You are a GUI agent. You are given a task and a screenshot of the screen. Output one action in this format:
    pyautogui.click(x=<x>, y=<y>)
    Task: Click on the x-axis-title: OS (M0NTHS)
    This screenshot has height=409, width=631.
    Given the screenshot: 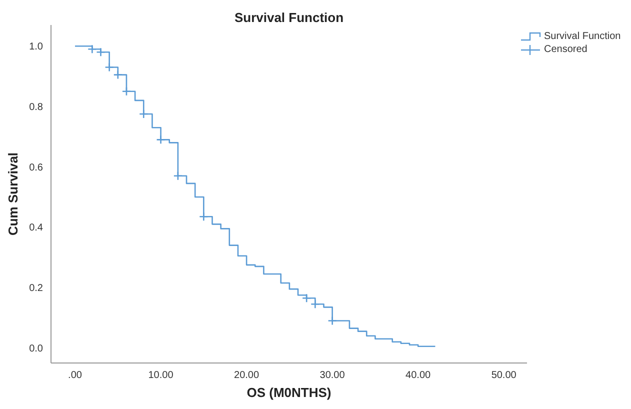 What is the action you would take?
    pyautogui.click(x=289, y=392)
    